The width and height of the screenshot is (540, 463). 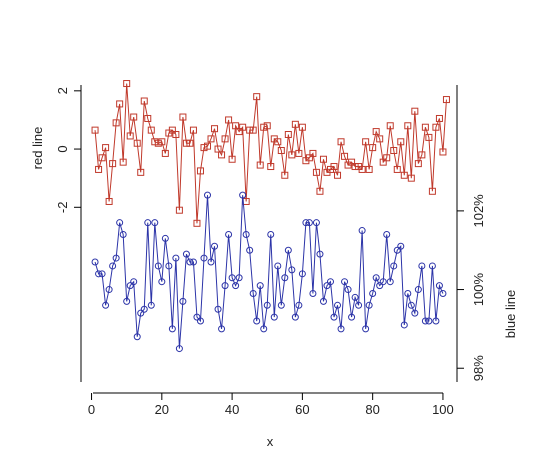 What do you see at coordinates (91, 409) in the screenshot?
I see `x-tick-label: 0` at bounding box center [91, 409].